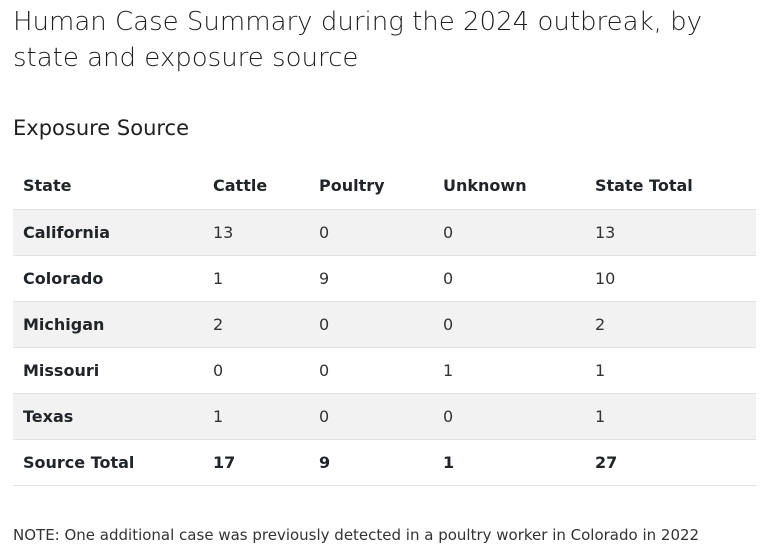 The height and width of the screenshot is (550, 762). I want to click on column-header-unknown: Unknown, so click(509, 186).